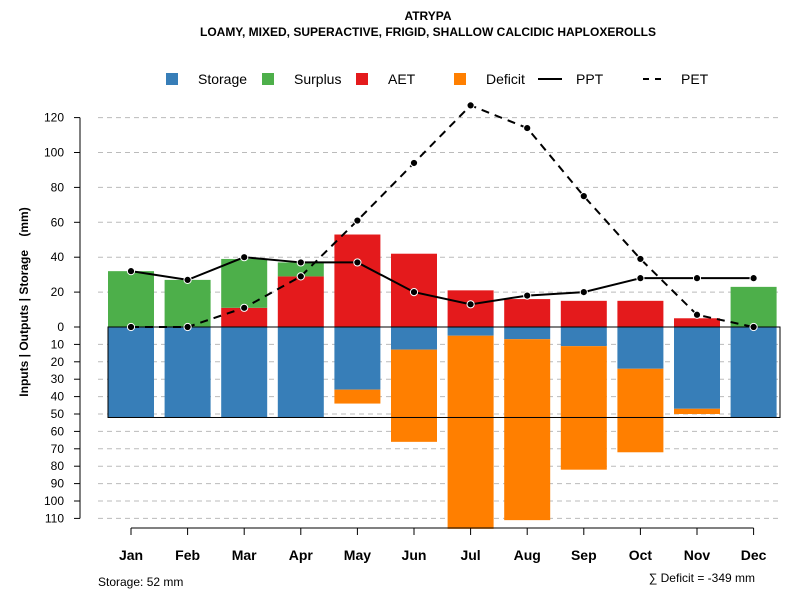 The width and height of the screenshot is (800, 600). Describe the element at coordinates (414, 555) in the screenshot. I see `x-tick-label: Jun` at that location.